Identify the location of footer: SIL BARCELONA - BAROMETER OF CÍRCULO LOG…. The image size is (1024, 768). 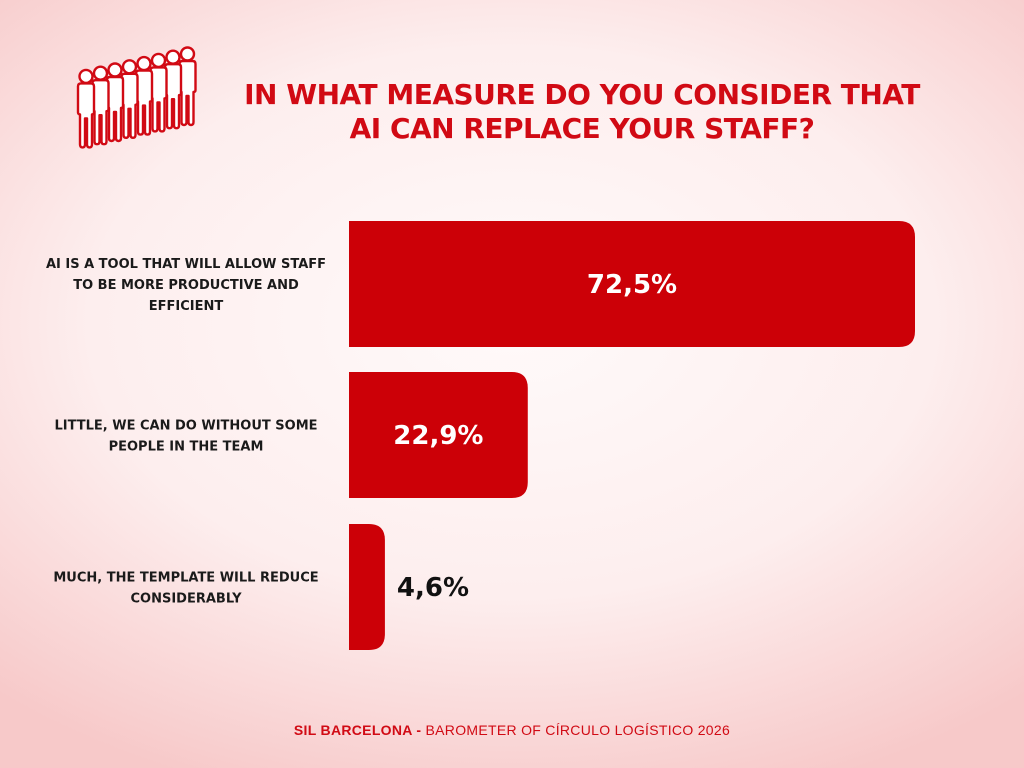
(512, 730).